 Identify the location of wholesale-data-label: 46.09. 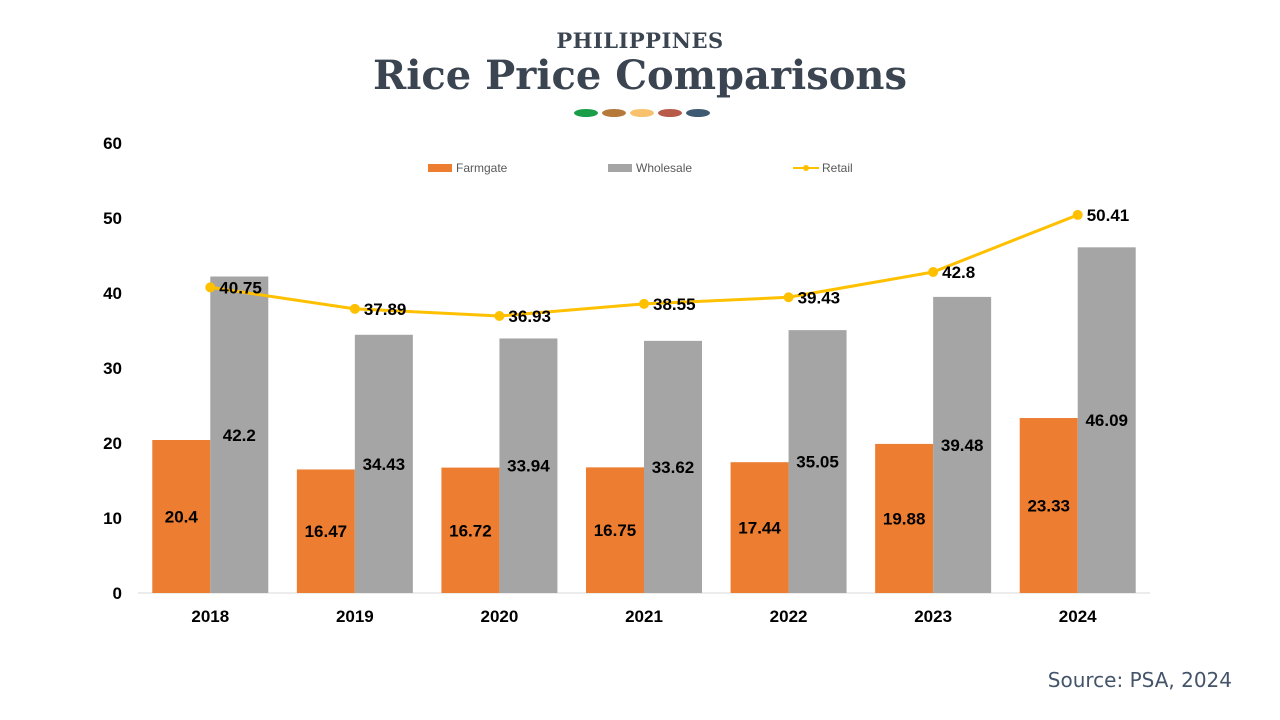
(1106, 420).